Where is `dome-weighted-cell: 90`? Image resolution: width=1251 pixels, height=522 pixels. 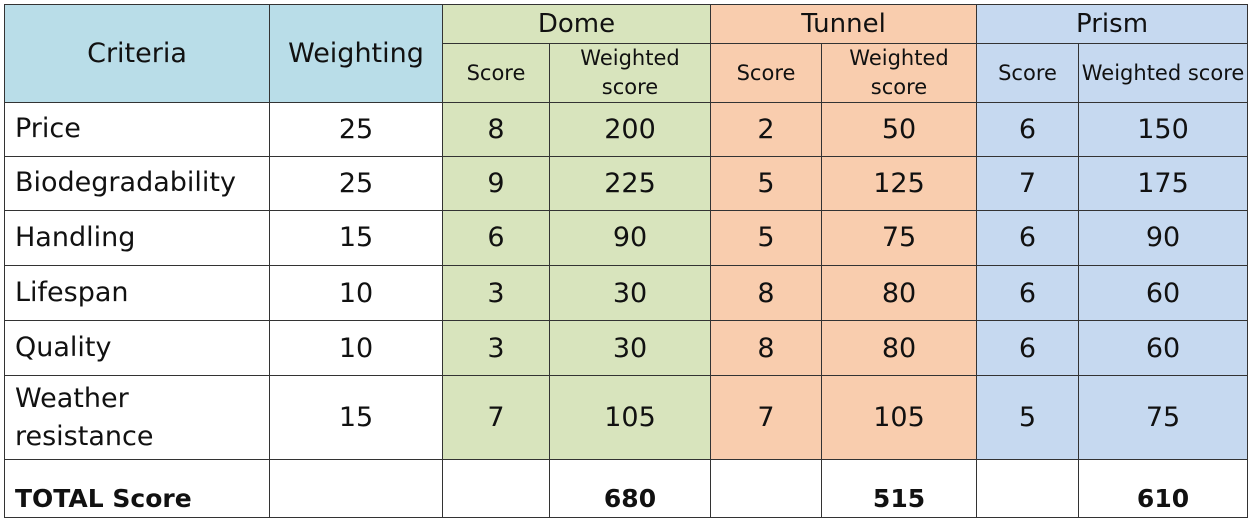
dome-weighted-cell: 90 is located at coordinates (630, 238).